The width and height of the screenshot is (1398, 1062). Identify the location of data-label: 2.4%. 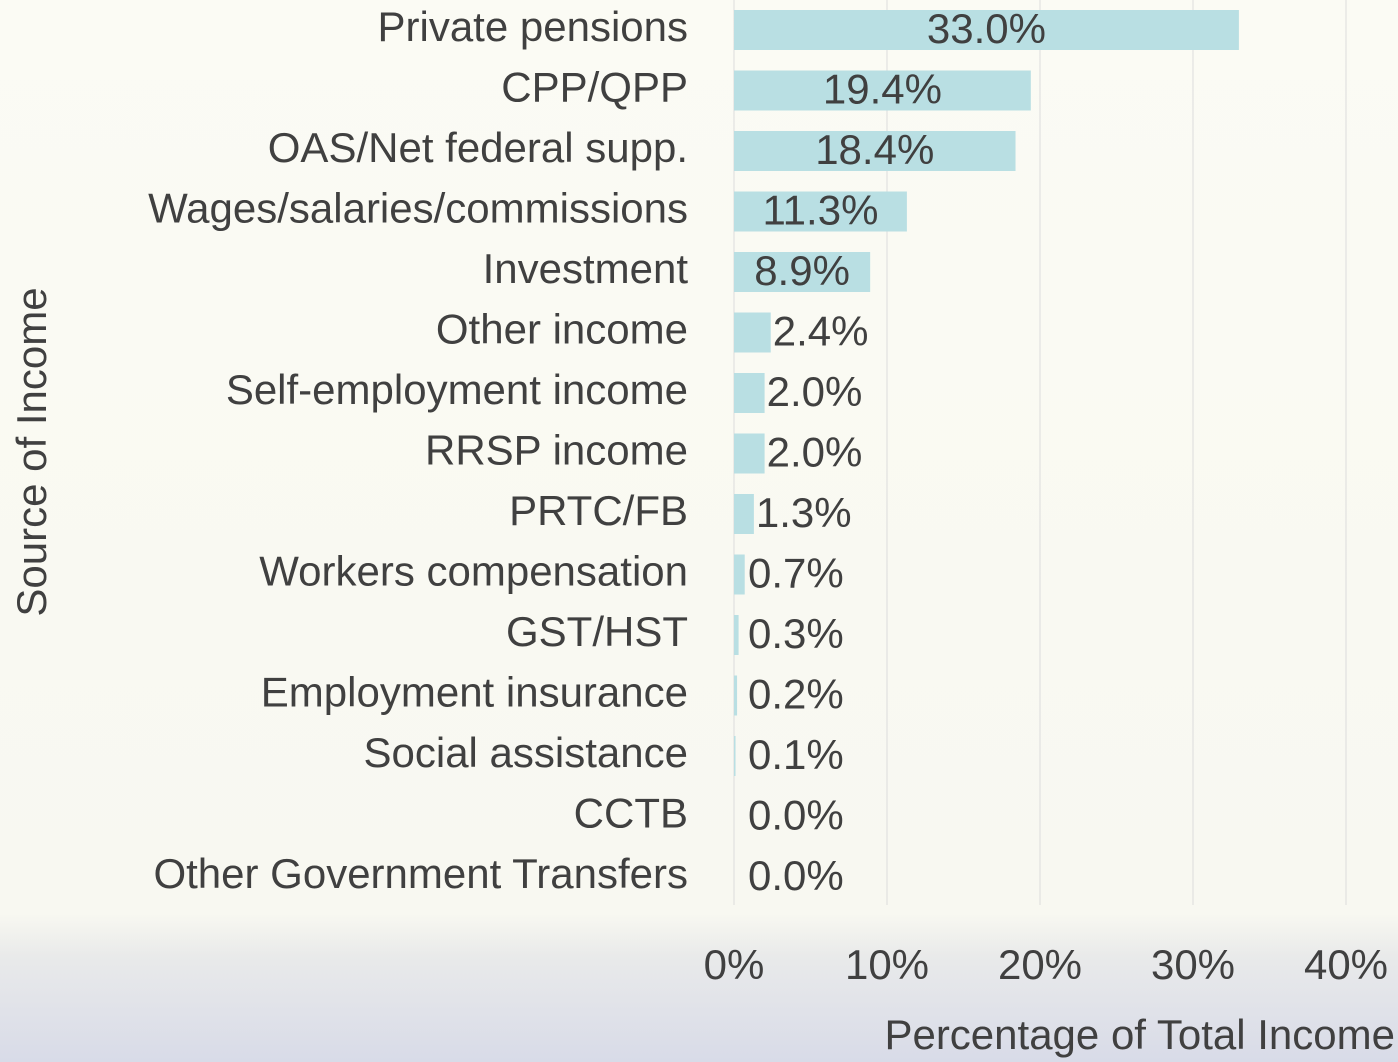
(821, 331).